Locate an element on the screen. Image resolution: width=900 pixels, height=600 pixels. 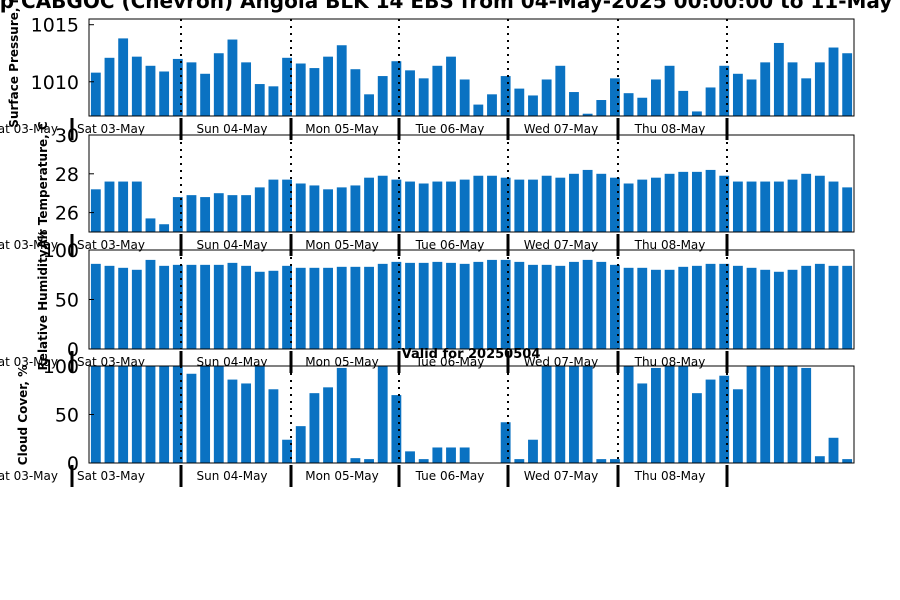
x-tick-label: Thu 08-May is located at coordinates (670, 476).